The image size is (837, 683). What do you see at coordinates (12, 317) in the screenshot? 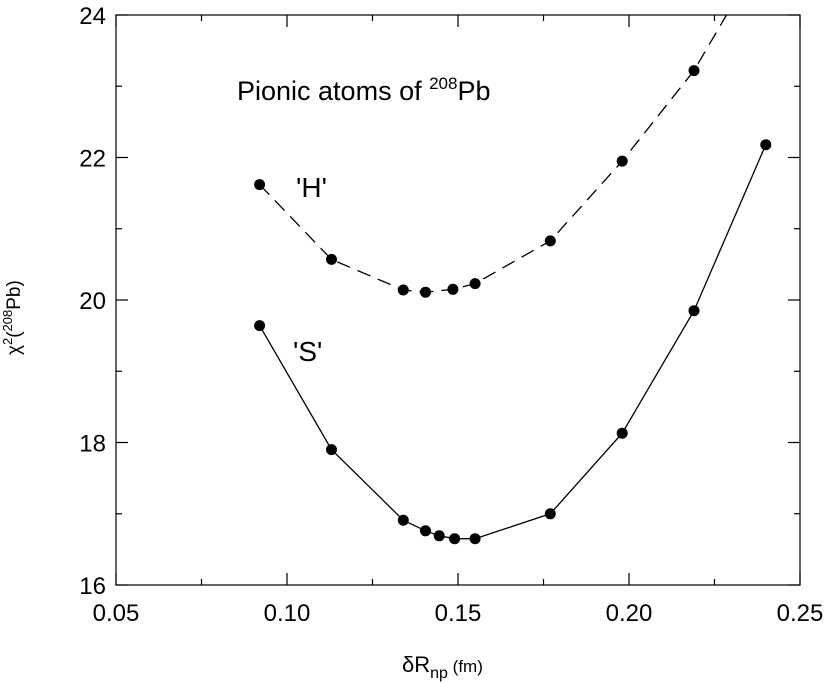
I see `y-axis-label: χ2(208Pb)` at bounding box center [12, 317].